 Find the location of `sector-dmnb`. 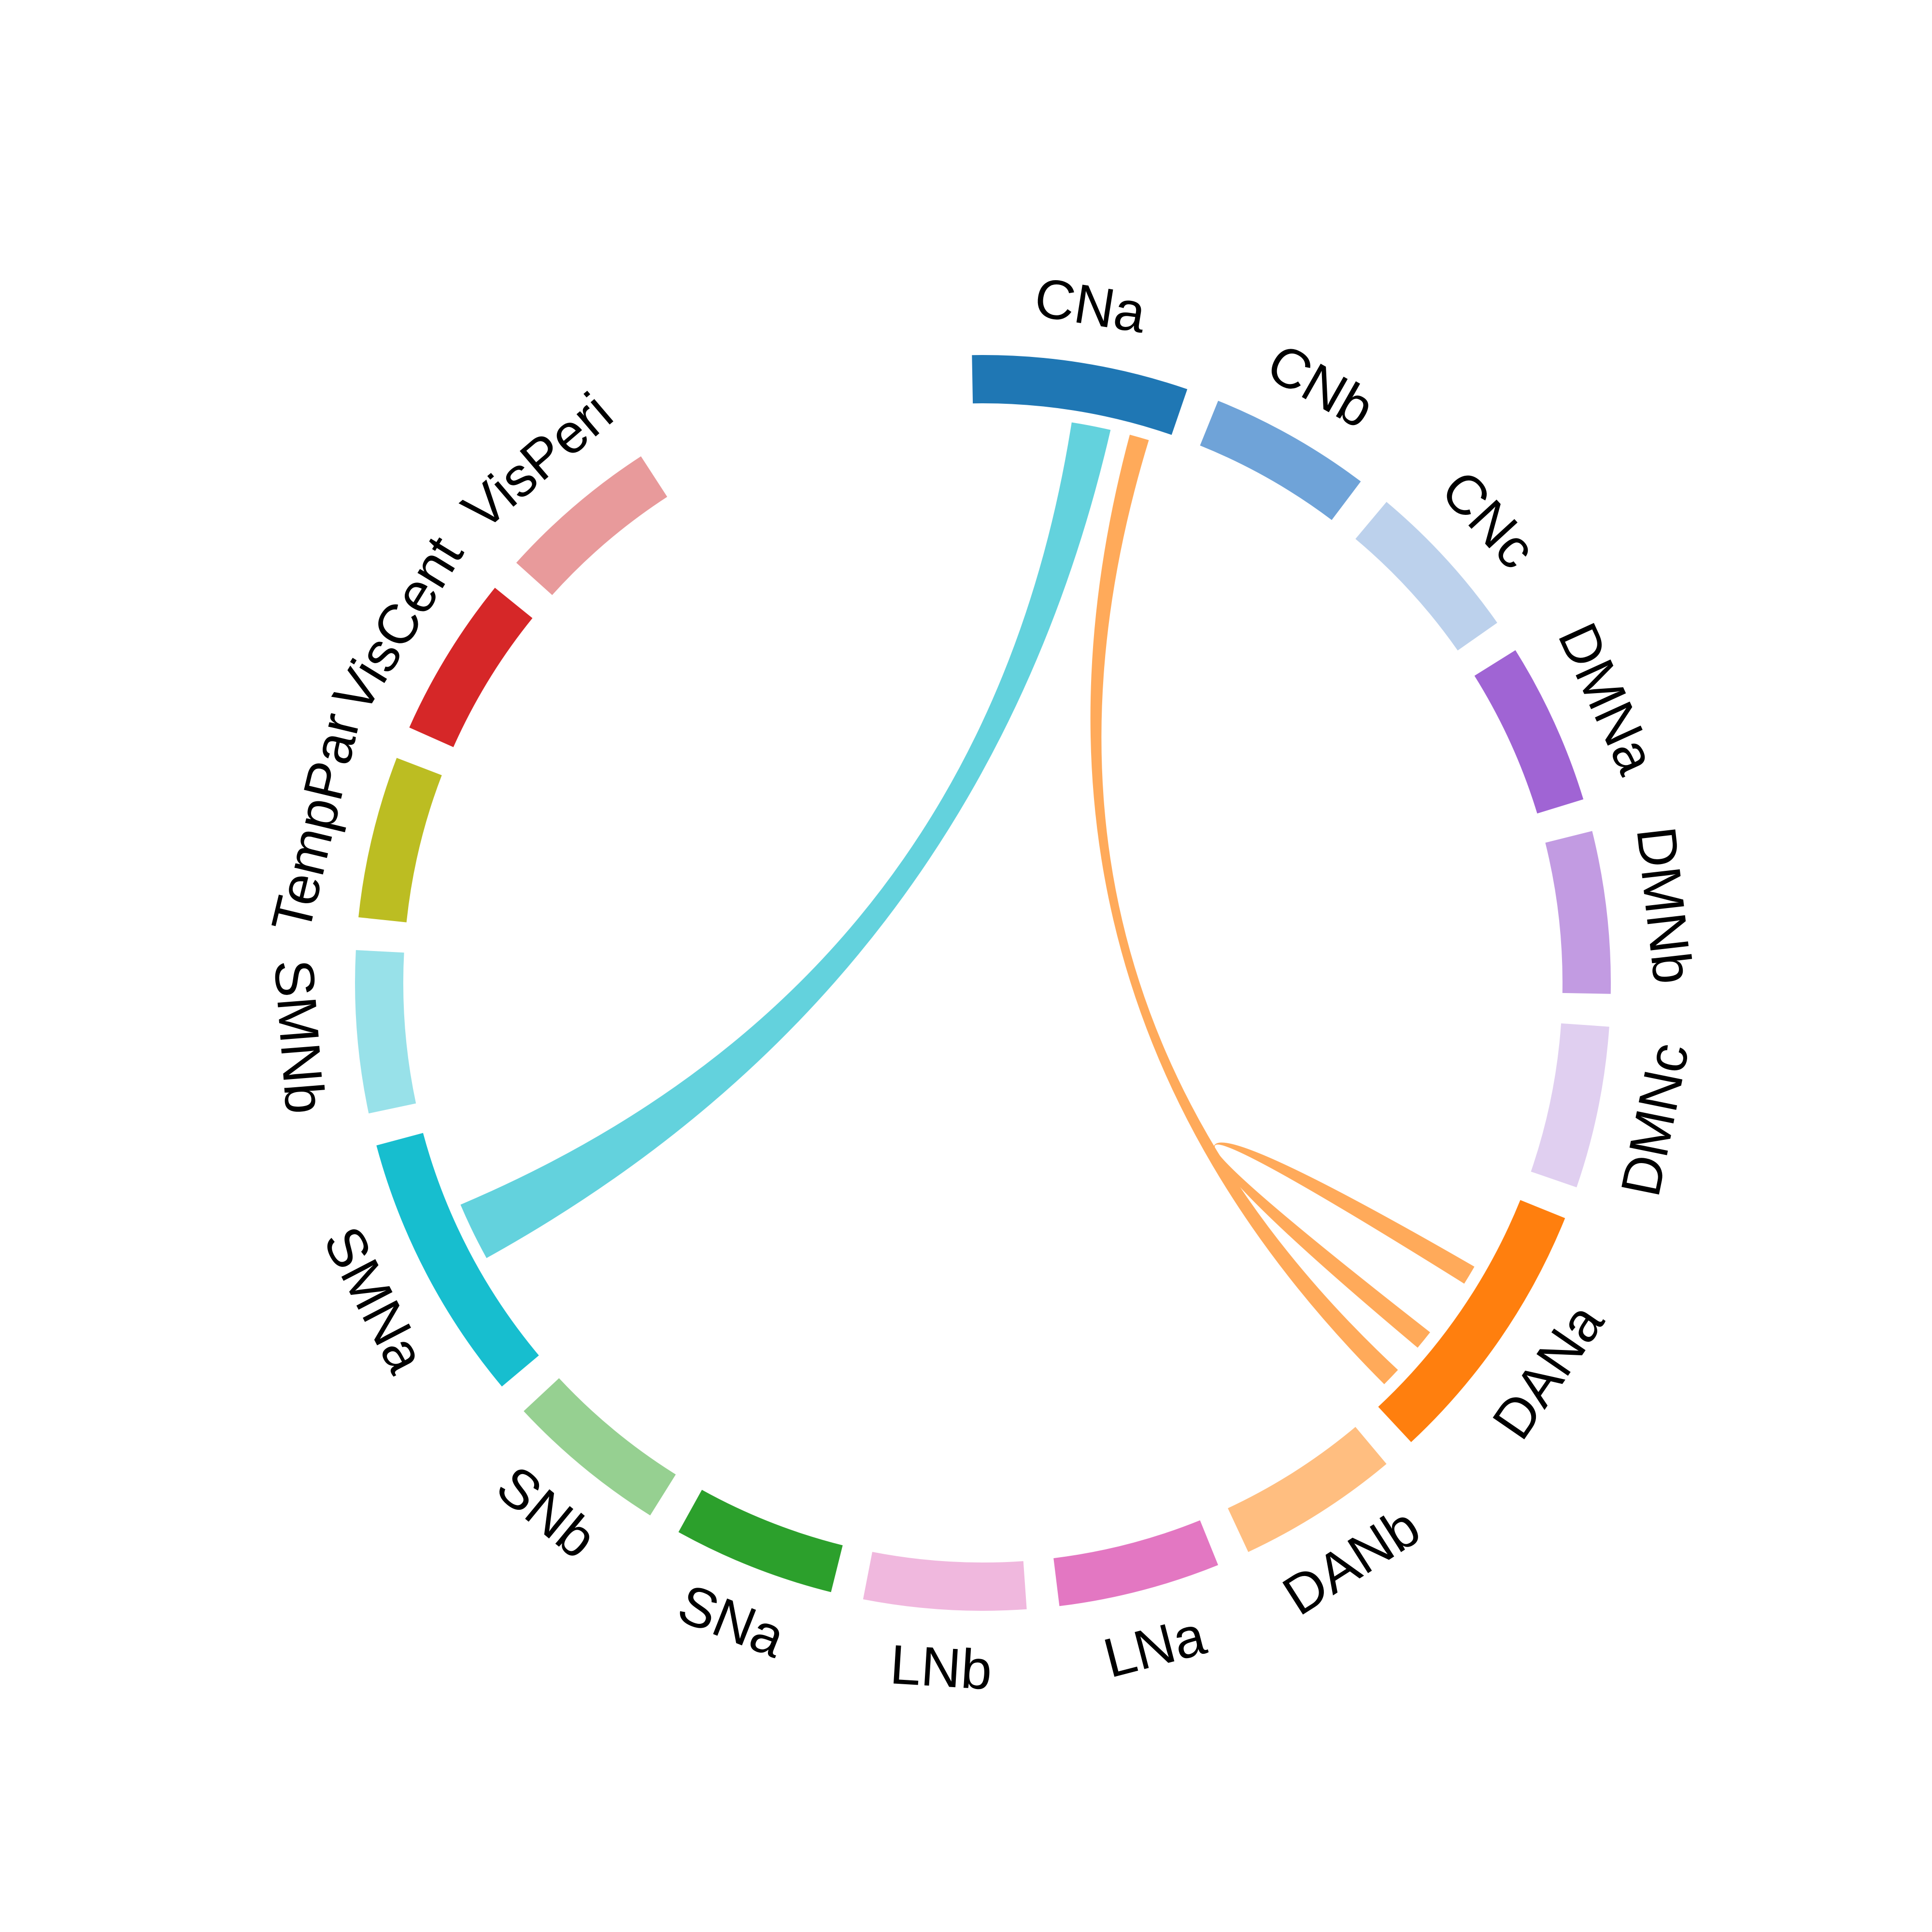

sector-dmnb is located at coordinates (1578, 912).